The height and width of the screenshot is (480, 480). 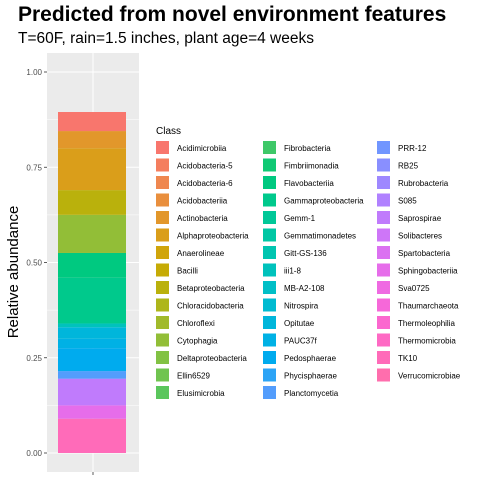 What do you see at coordinates (168, 131) in the screenshot?
I see `legend-title: Class` at bounding box center [168, 131].